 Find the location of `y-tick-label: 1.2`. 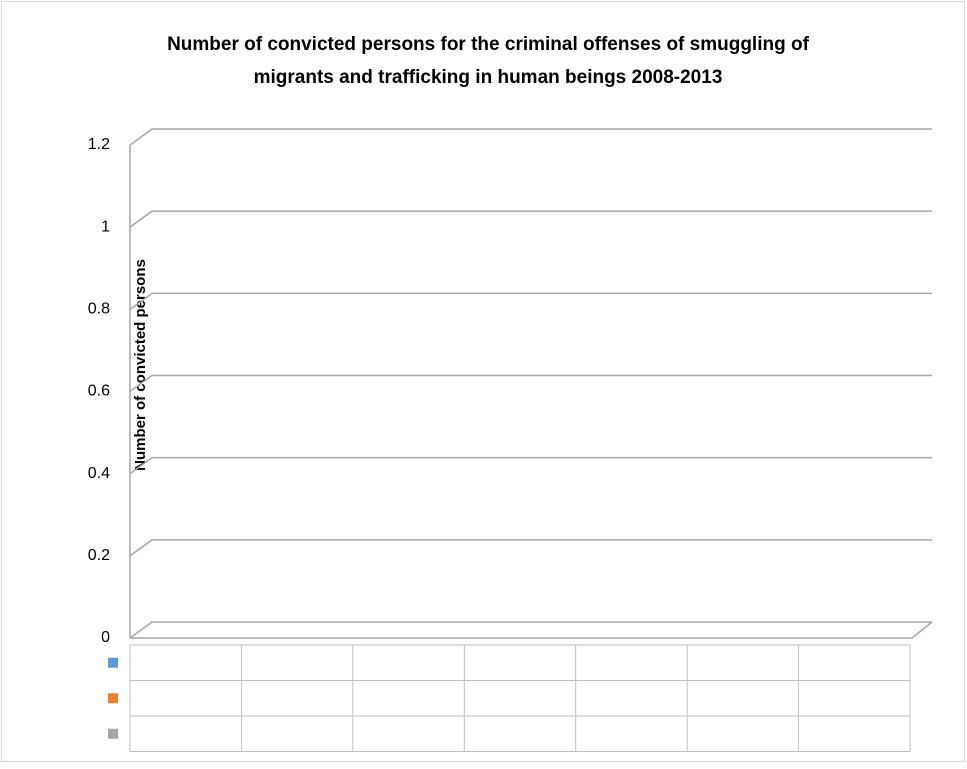

y-tick-label: 1.2 is located at coordinates (99, 144).